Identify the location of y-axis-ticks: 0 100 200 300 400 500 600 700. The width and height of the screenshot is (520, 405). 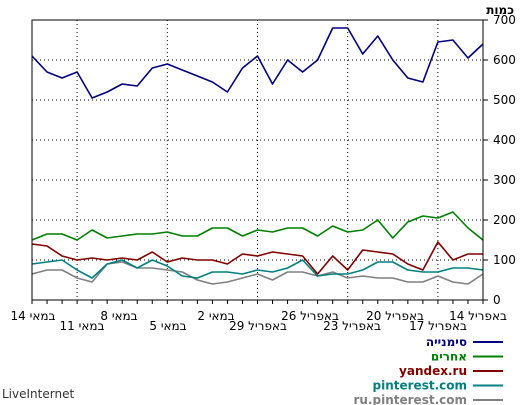
(499, 160).